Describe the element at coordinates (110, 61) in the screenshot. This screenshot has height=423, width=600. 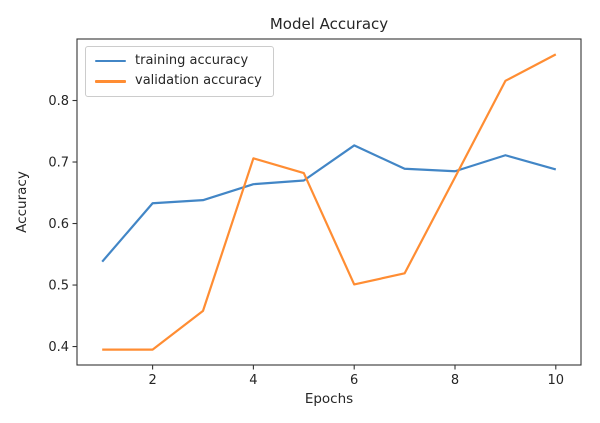
I see `training-line-swatch` at that location.